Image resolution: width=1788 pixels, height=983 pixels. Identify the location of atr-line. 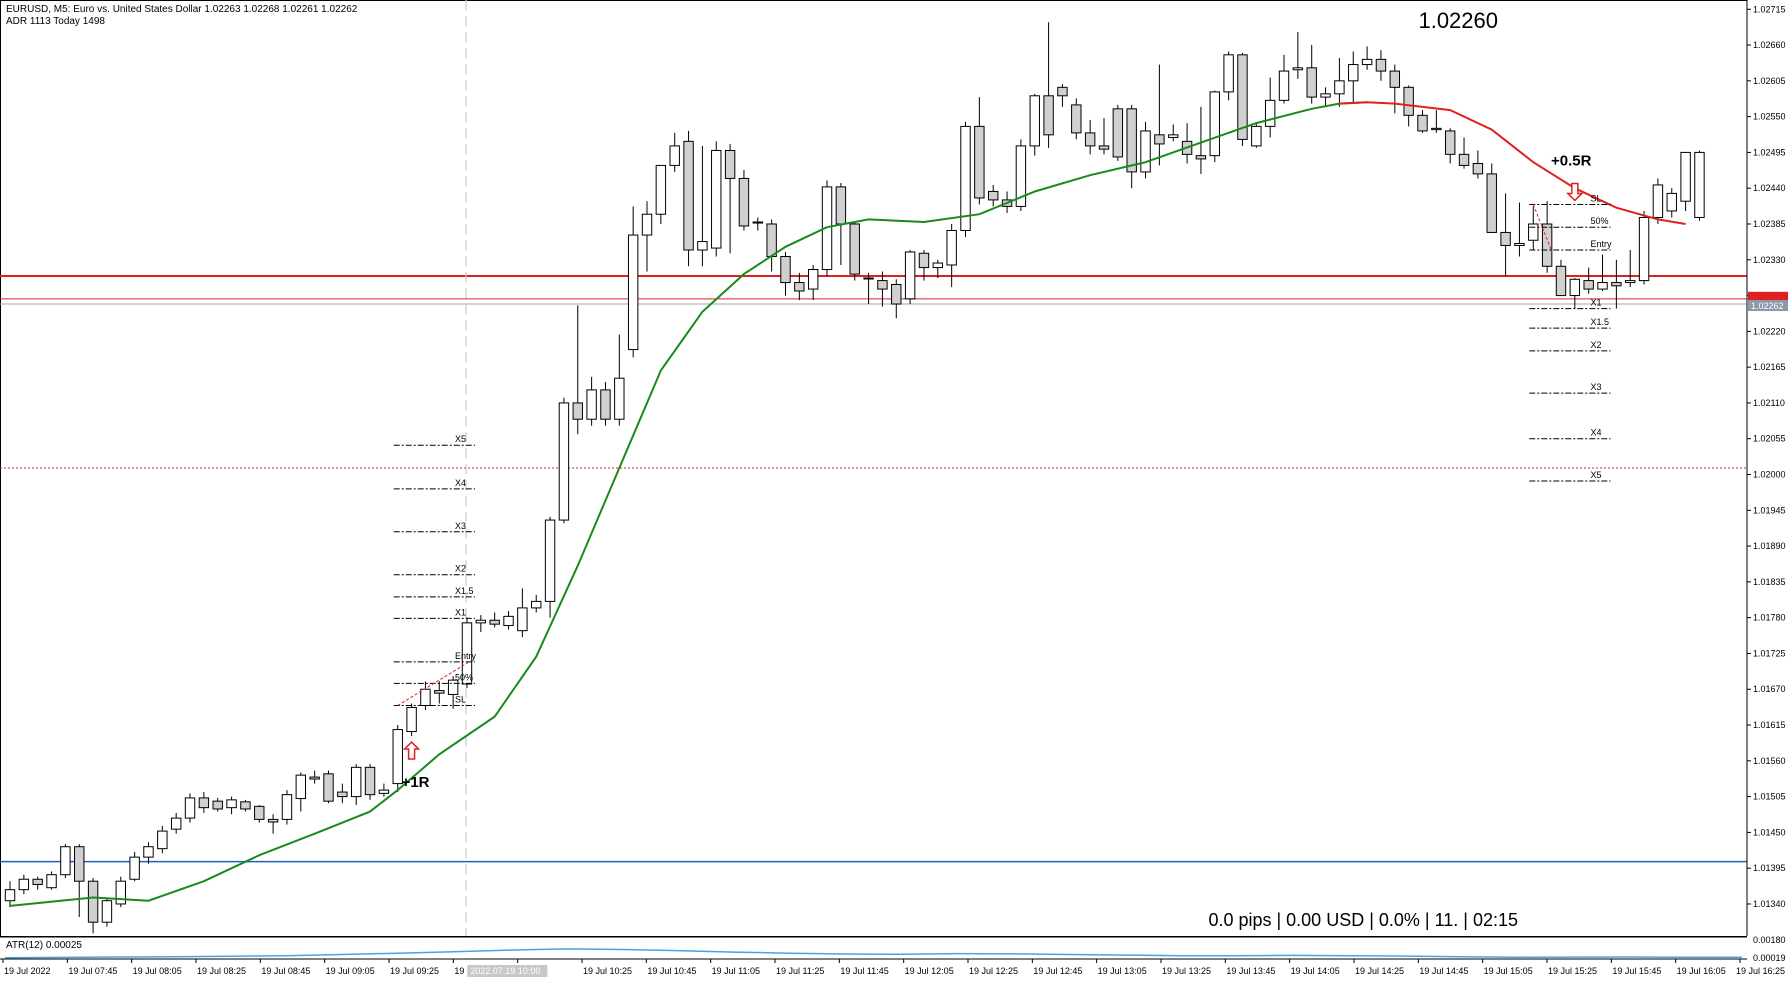
(873, 953).